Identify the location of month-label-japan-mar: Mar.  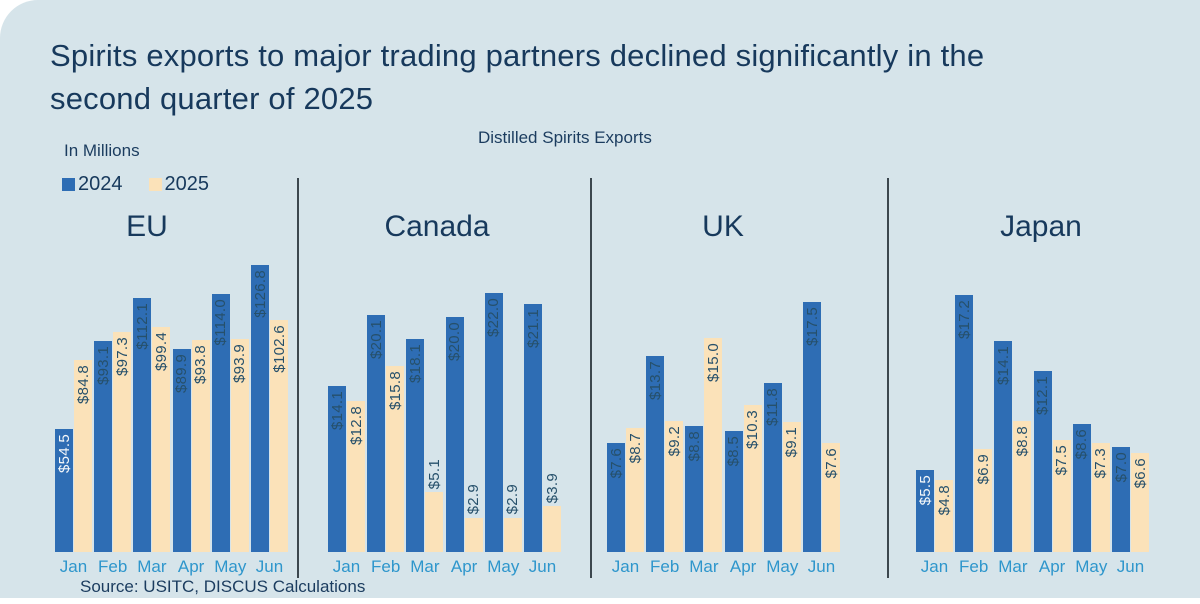
(1013, 566).